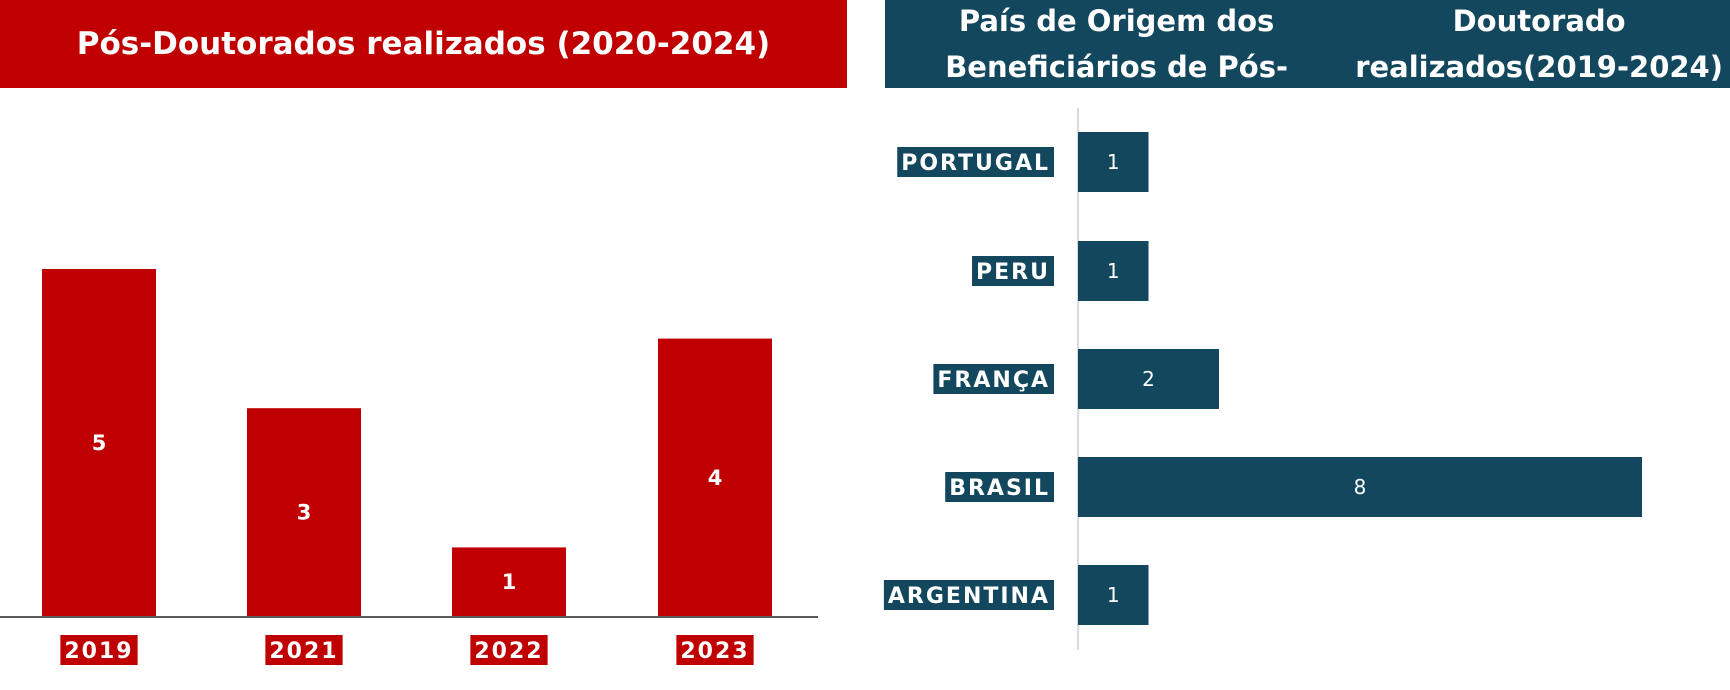  I want to click on tick-label-bg-peru, so click(1013, 271).